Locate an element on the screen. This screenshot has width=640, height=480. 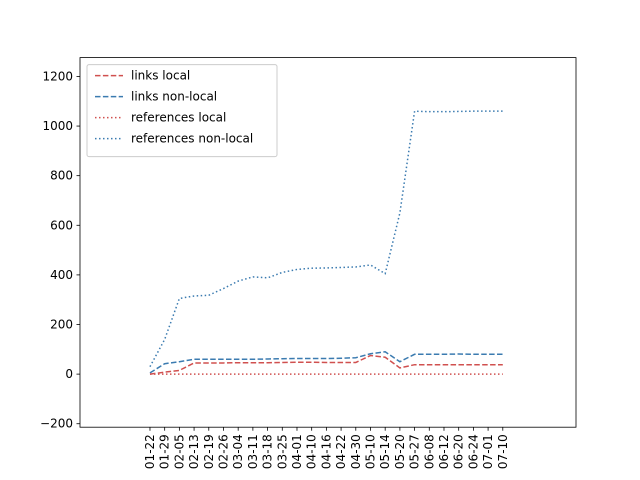
x-tick-label: 02-19 is located at coordinates (209, 451).